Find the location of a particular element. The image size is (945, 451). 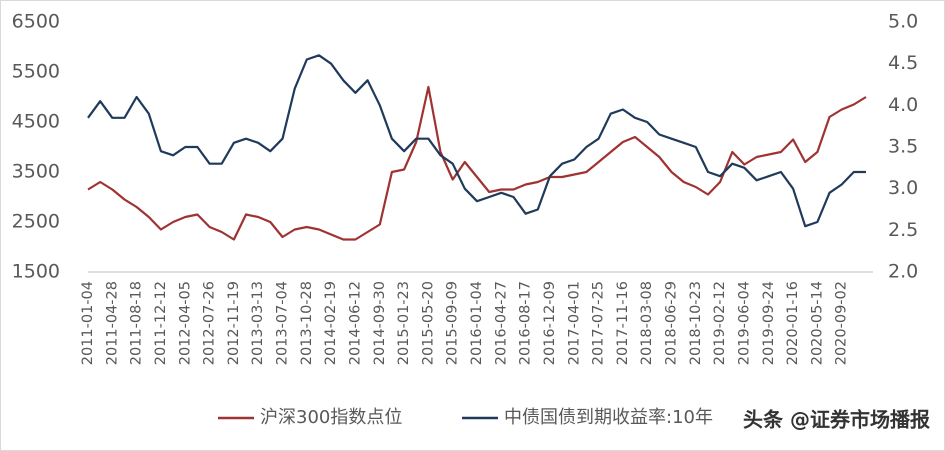

y2-tick-label: 3.5 is located at coordinates (903, 147).